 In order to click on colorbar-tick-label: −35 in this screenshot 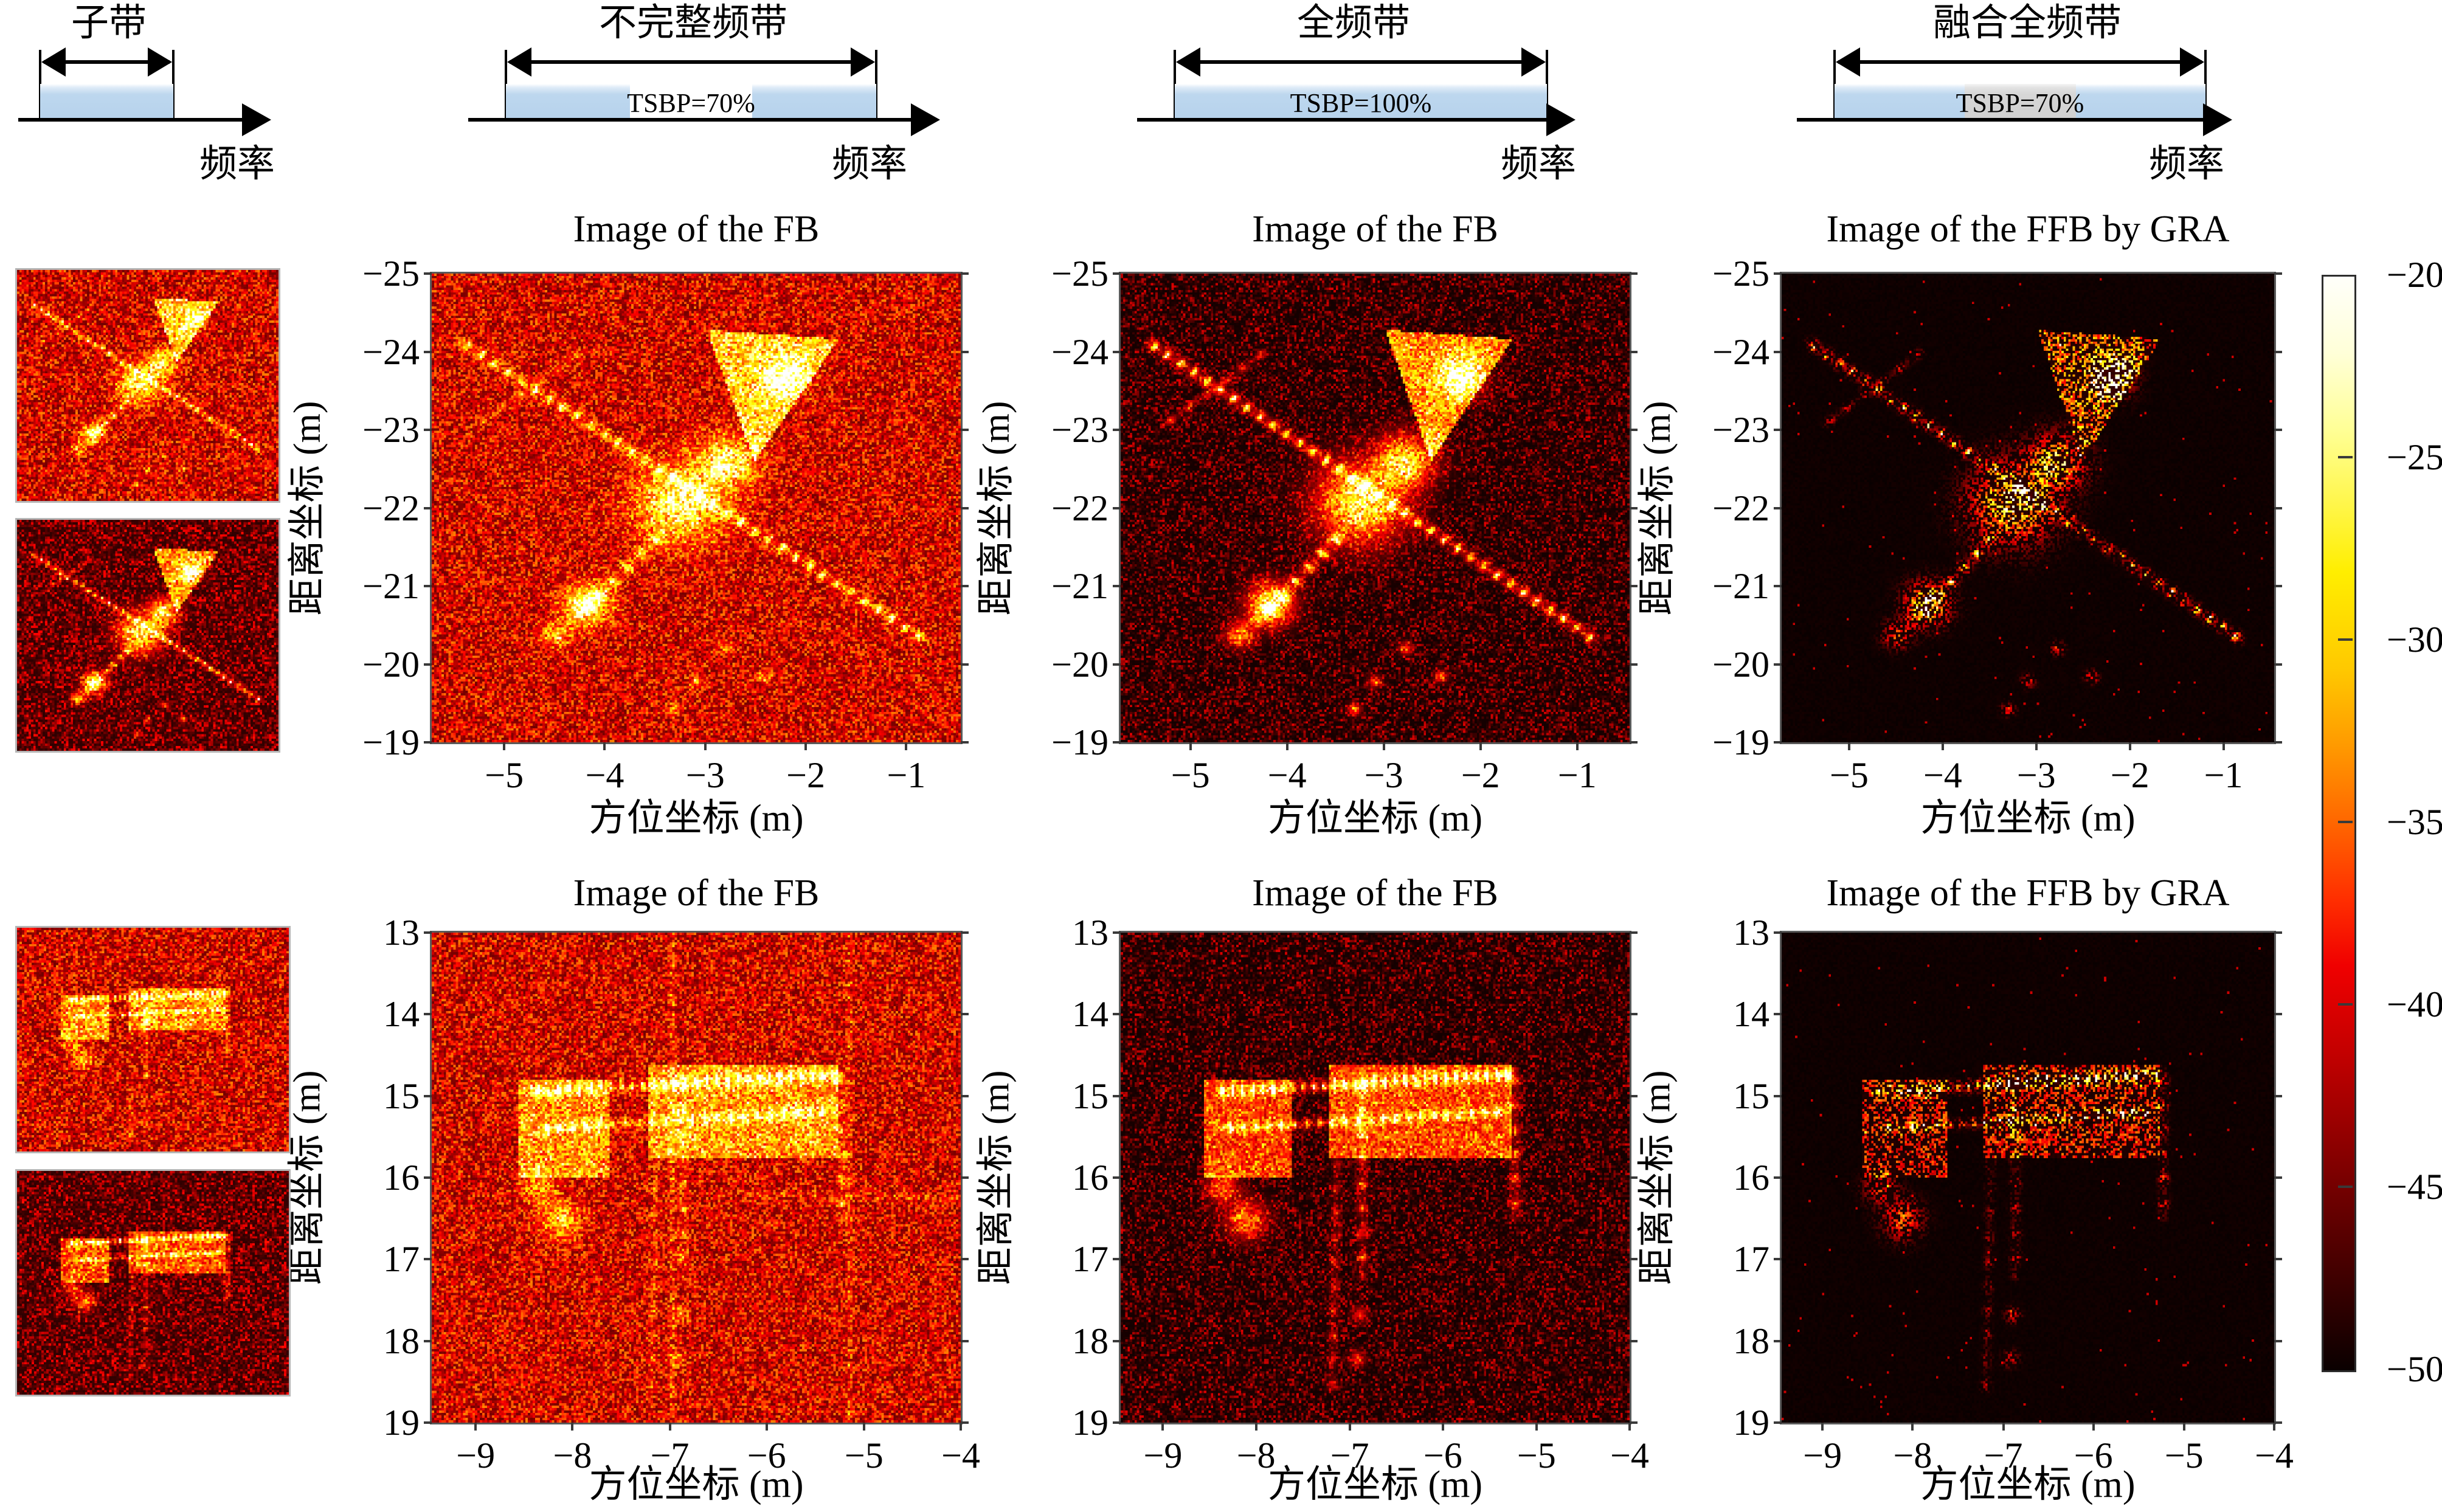, I will do `click(2414, 822)`.